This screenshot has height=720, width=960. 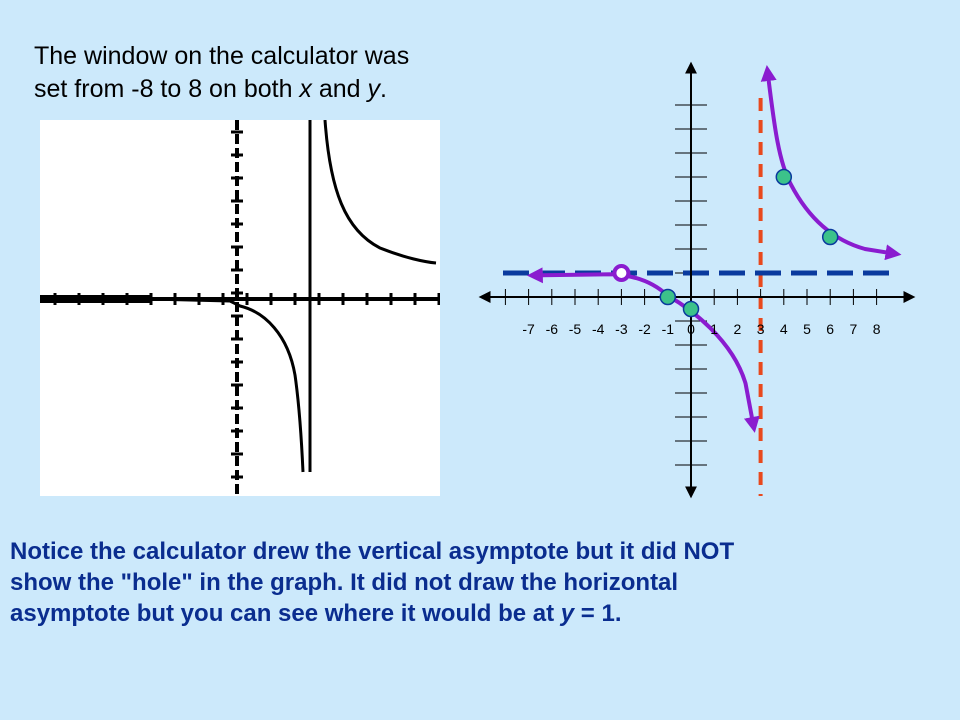 What do you see at coordinates (807, 329) in the screenshot?
I see `x-tick-label: 5` at bounding box center [807, 329].